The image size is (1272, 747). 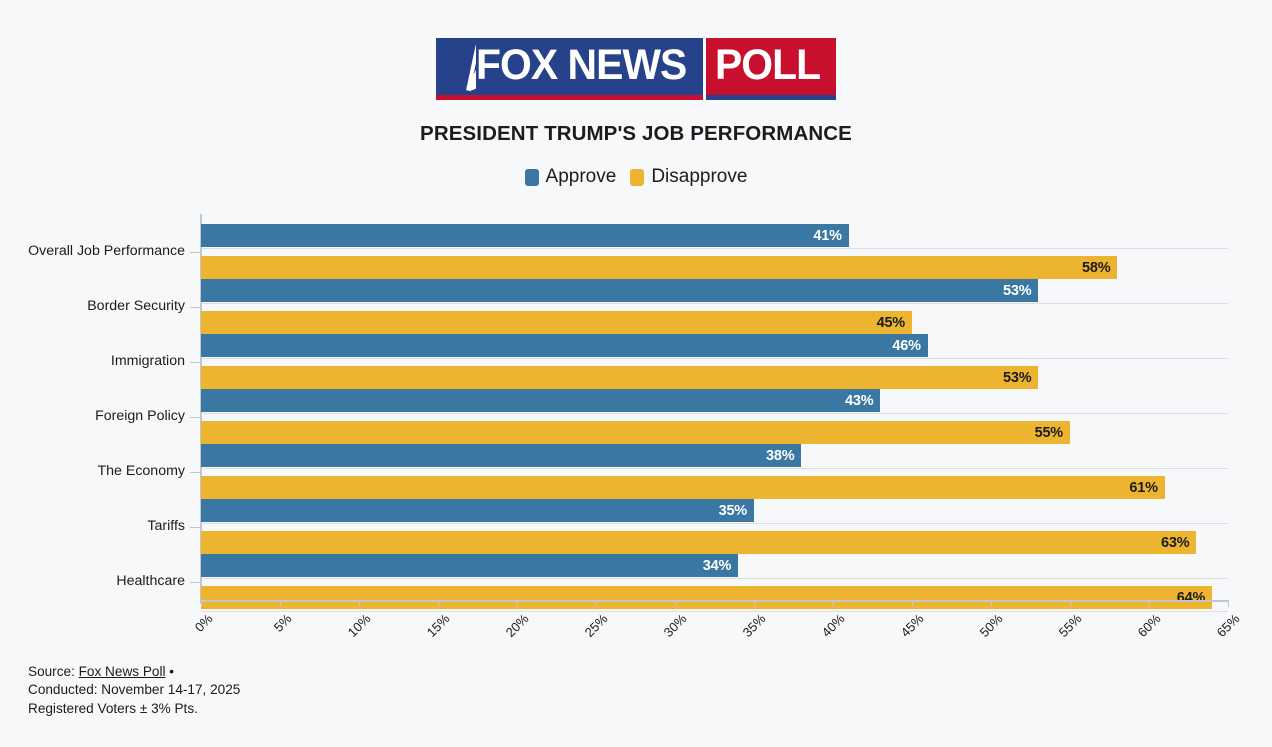 I want to click on legend-item-disapprove: Disapprove, so click(x=688, y=177).